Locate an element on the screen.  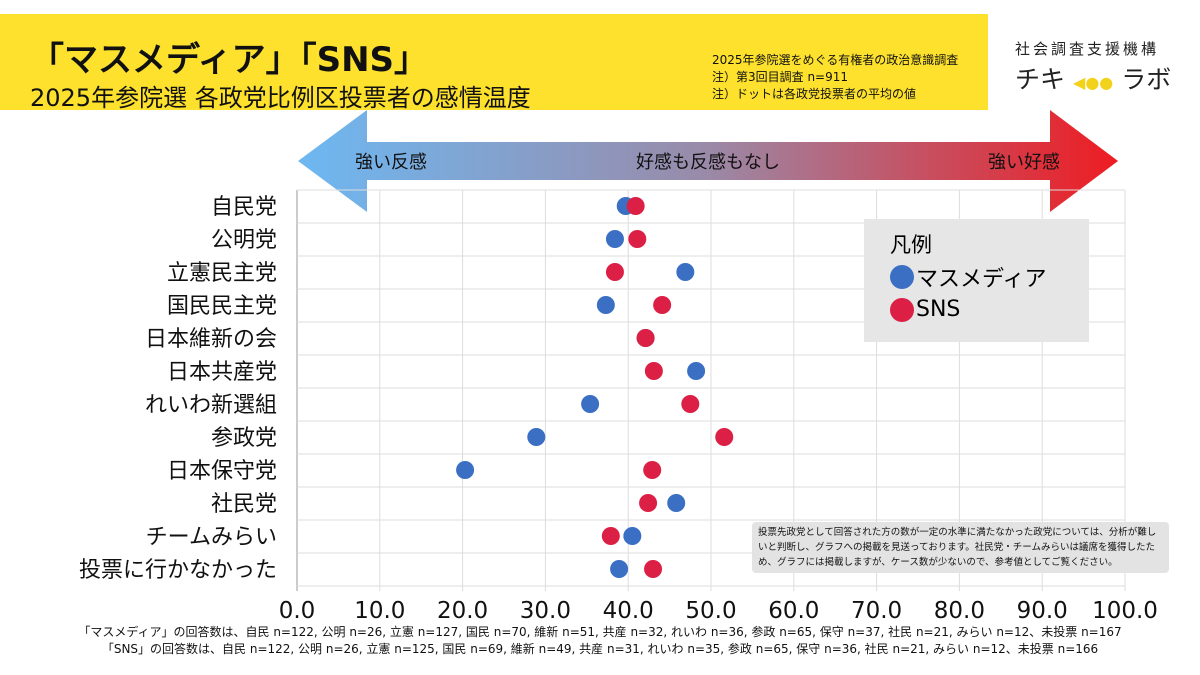
arrow-label-center: 好感も反感もなし is located at coordinates (708, 162).